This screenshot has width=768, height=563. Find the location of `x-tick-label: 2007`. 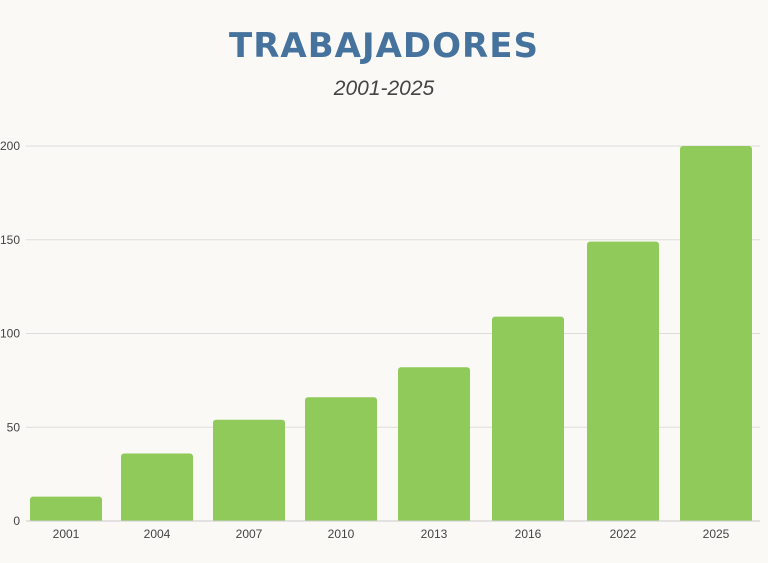

x-tick-label: 2007 is located at coordinates (249, 534).